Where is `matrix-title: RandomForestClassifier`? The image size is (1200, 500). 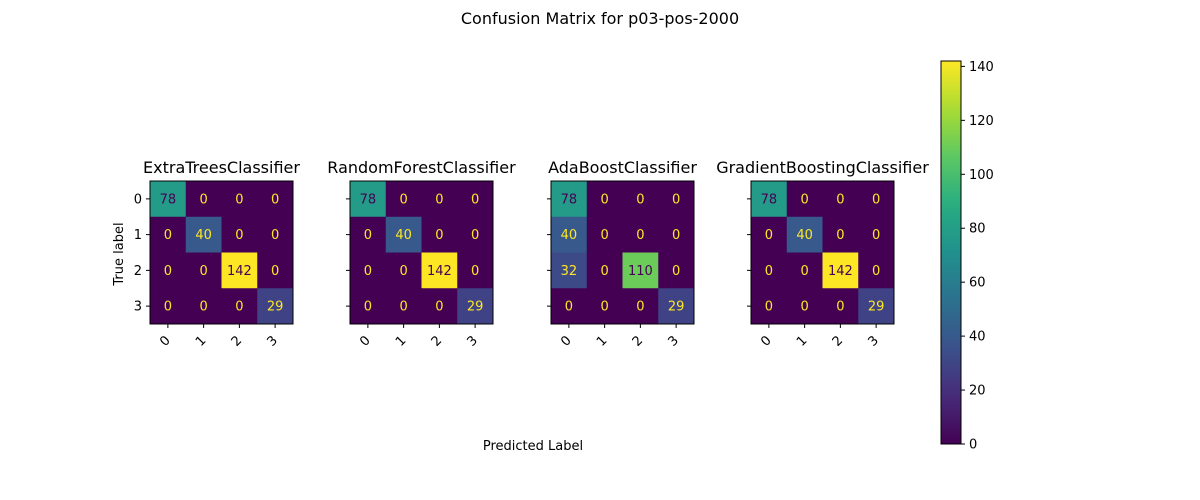 matrix-title: RandomForestClassifier is located at coordinates (421, 167).